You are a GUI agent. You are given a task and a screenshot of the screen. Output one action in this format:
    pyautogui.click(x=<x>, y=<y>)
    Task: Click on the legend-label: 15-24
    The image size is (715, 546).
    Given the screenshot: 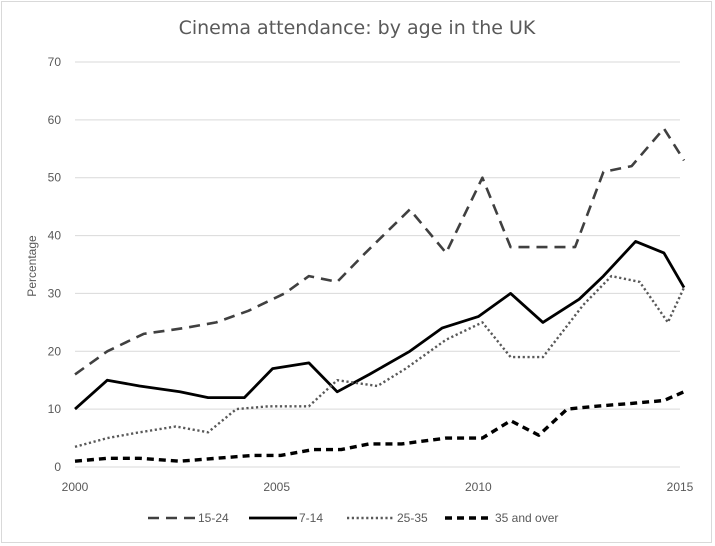 What is the action you would take?
    pyautogui.click(x=213, y=518)
    